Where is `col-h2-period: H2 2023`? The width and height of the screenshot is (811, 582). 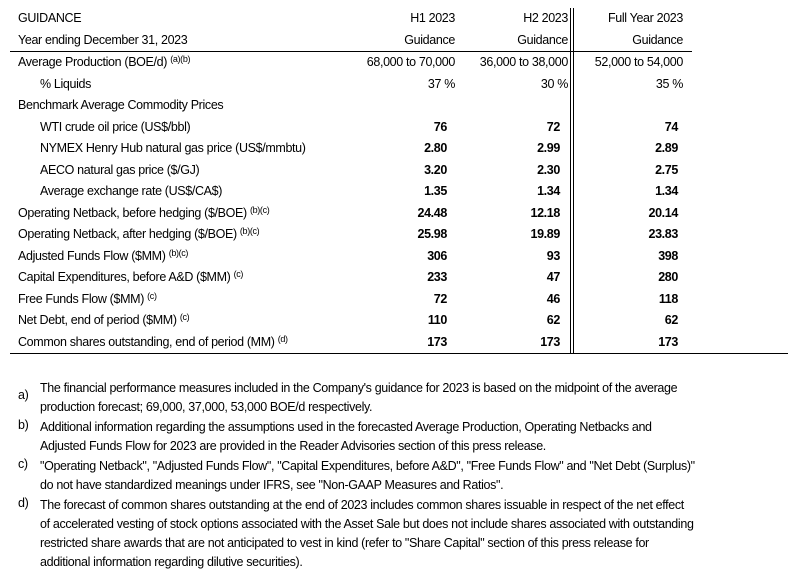
col-h2-period: H2 2023 is located at coordinates (545, 18).